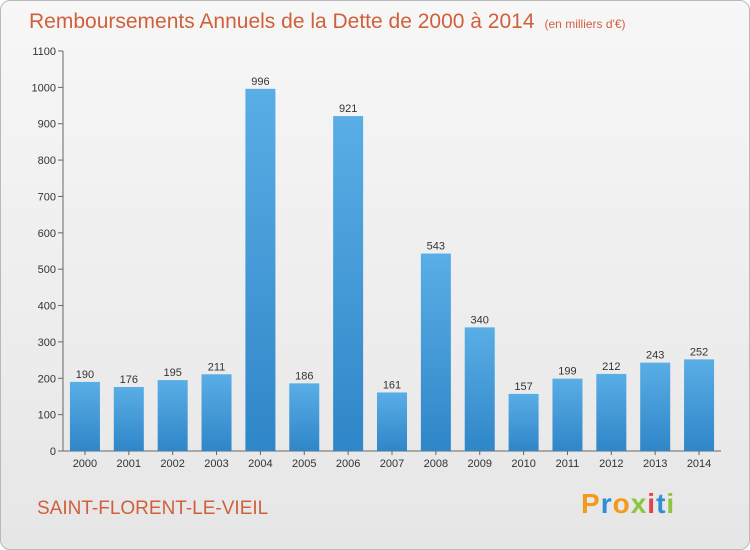 The image size is (750, 550). Describe the element at coordinates (699, 352) in the screenshot. I see `bar-value-label: 252` at that location.